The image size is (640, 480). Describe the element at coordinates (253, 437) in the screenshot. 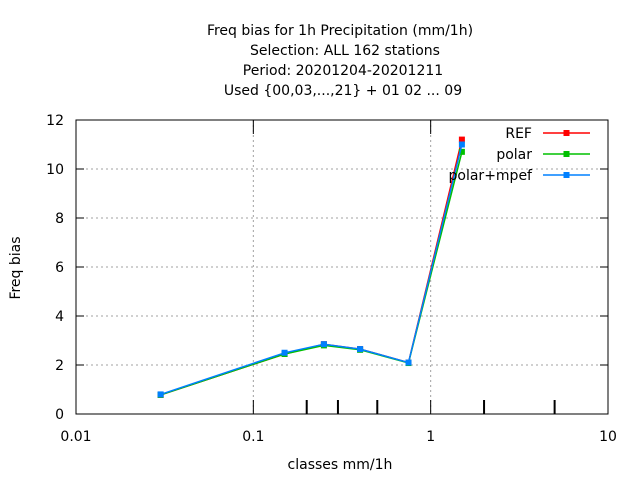

I see `x-tick-label: 0.1` at that location.